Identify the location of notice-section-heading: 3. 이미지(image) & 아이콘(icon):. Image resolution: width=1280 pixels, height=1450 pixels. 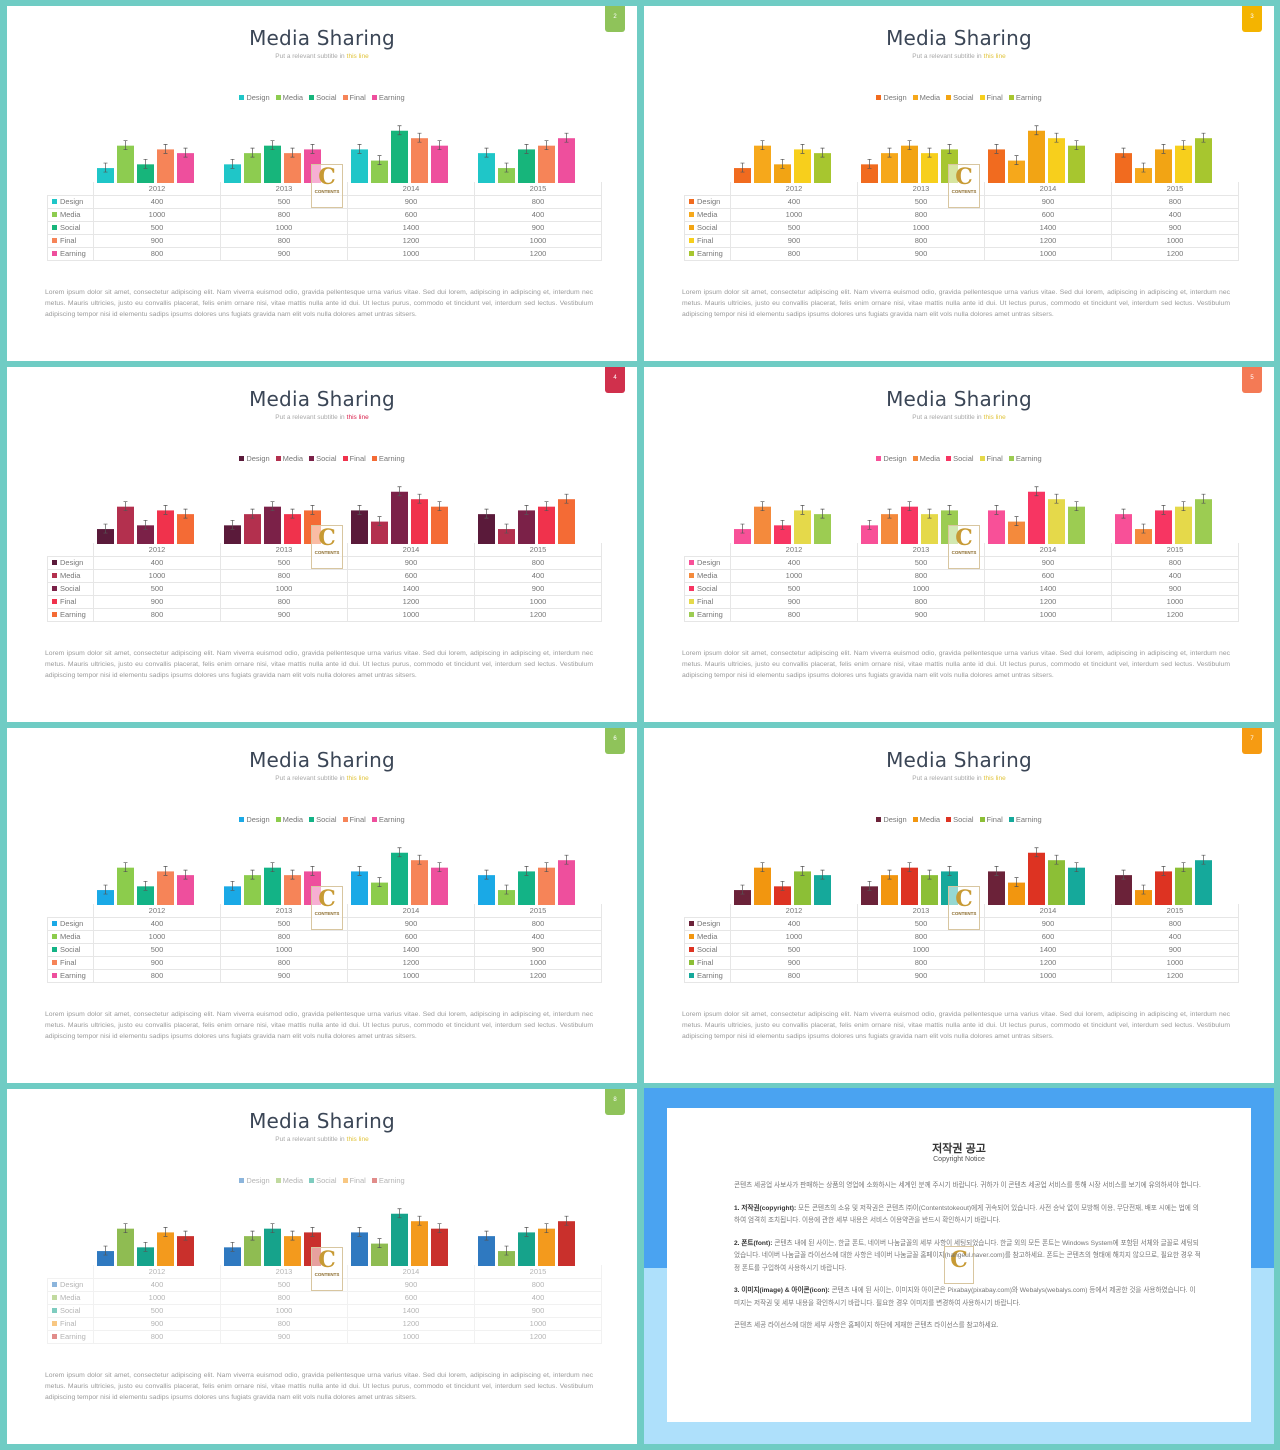
(782, 1290).